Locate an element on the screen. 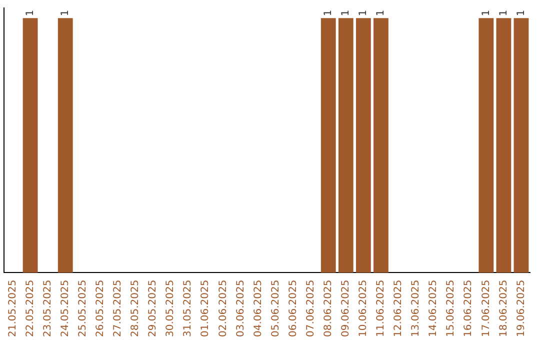 The image size is (540, 340). x-tick-label: 06.06.2025 is located at coordinates (293, 309).